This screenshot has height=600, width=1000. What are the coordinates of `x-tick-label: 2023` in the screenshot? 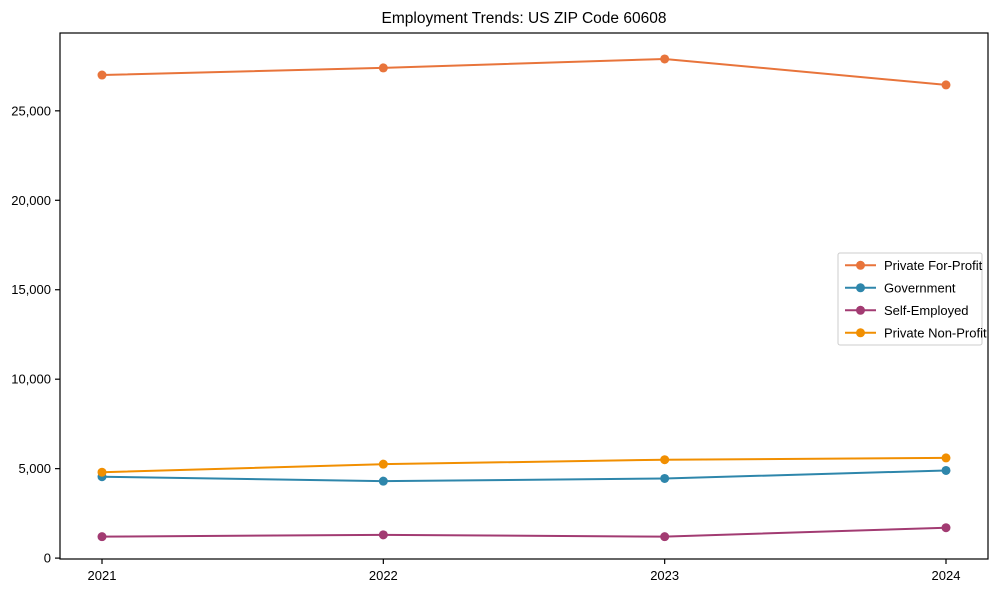 It's located at (664, 575).